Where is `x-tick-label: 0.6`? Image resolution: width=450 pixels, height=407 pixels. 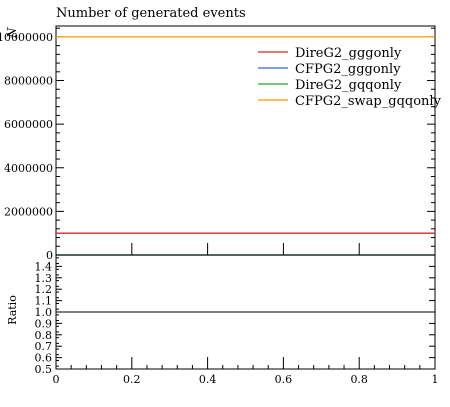 x-tick-label: 0.6 is located at coordinates (284, 379).